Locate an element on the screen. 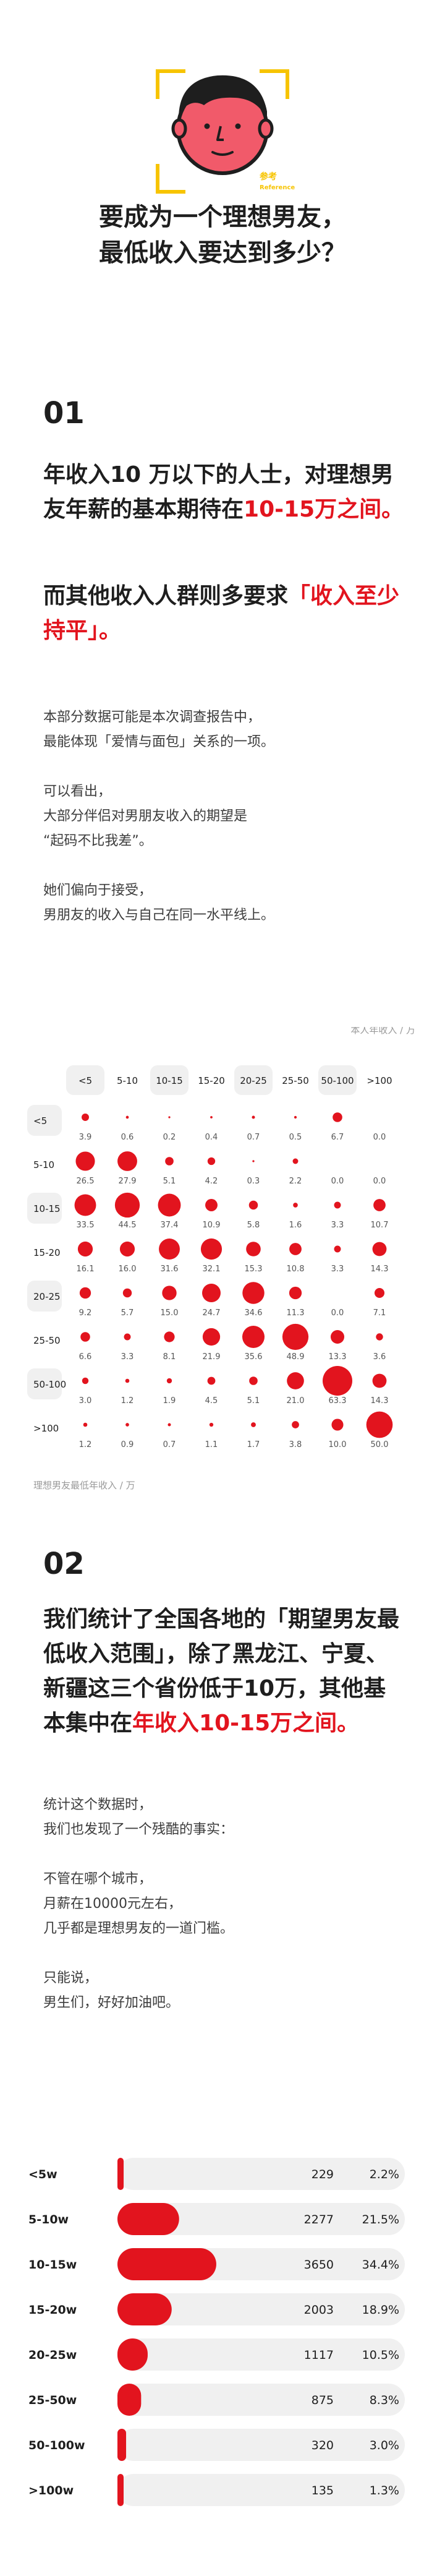 This screenshot has width=445, height=2576. bar-percent-label: 8.3% is located at coordinates (384, 2400).